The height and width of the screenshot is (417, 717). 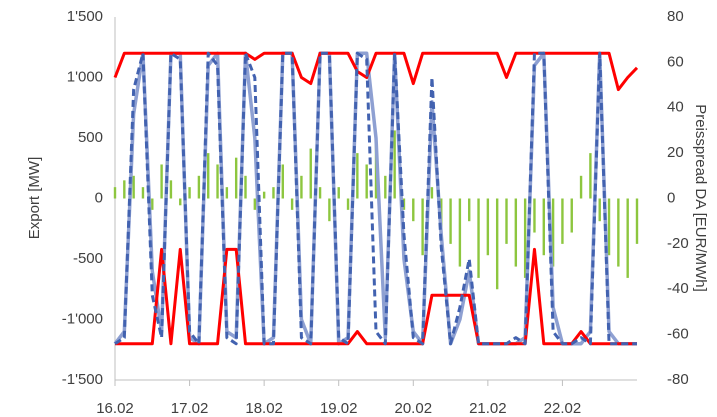 I want to click on y2-tick-label: -80, so click(x=678, y=379).